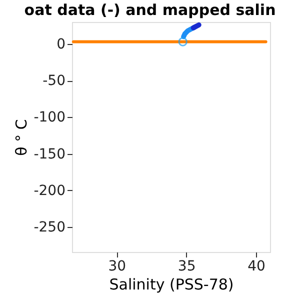 The width and height of the screenshot is (300, 300). Describe the element at coordinates (50, 118) in the screenshot. I see `y-tick-label: -100` at that location.